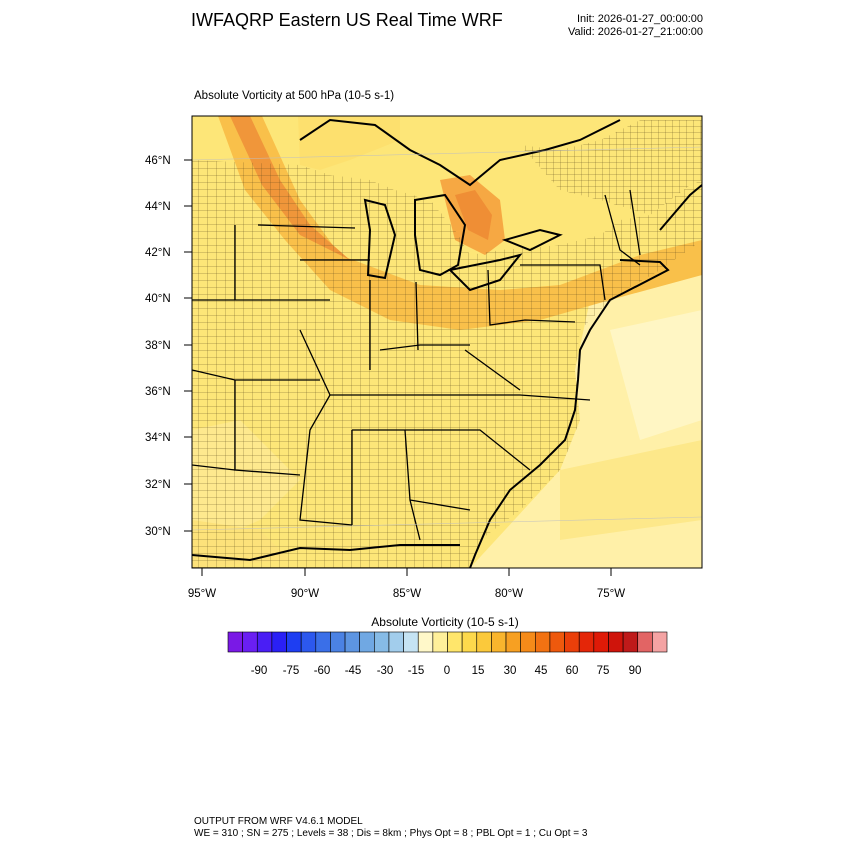 The width and height of the screenshot is (850, 850). Describe the element at coordinates (158, 392) in the screenshot. I see `lat-label-36: 36°N` at that location.